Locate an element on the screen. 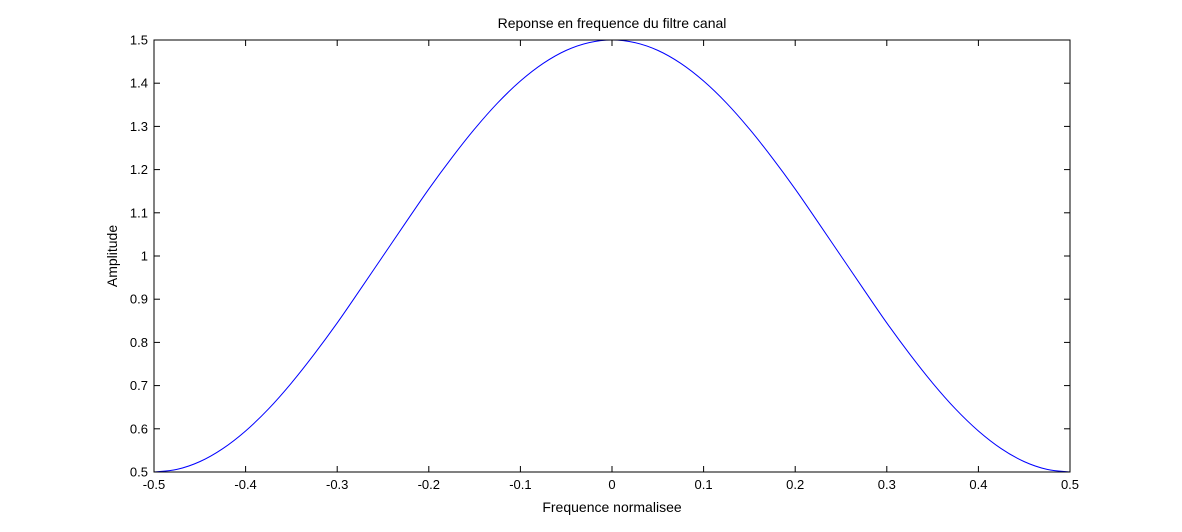  y-tick-label: 1.5 is located at coordinates (139, 40).